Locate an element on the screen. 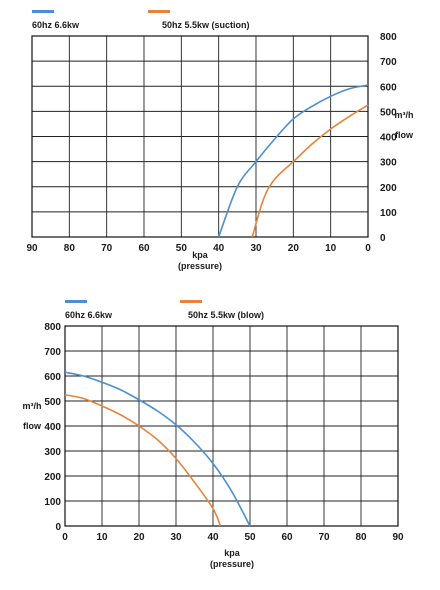  legend-label-1: 50hz 5.5kw (blow) is located at coordinates (226, 315).